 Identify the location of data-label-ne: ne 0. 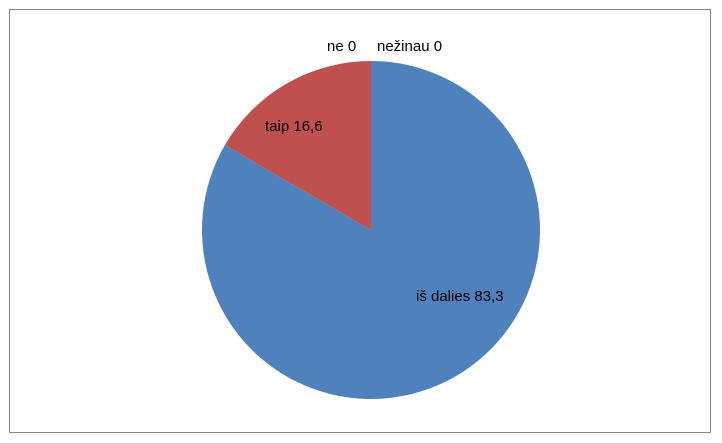
(341, 46).